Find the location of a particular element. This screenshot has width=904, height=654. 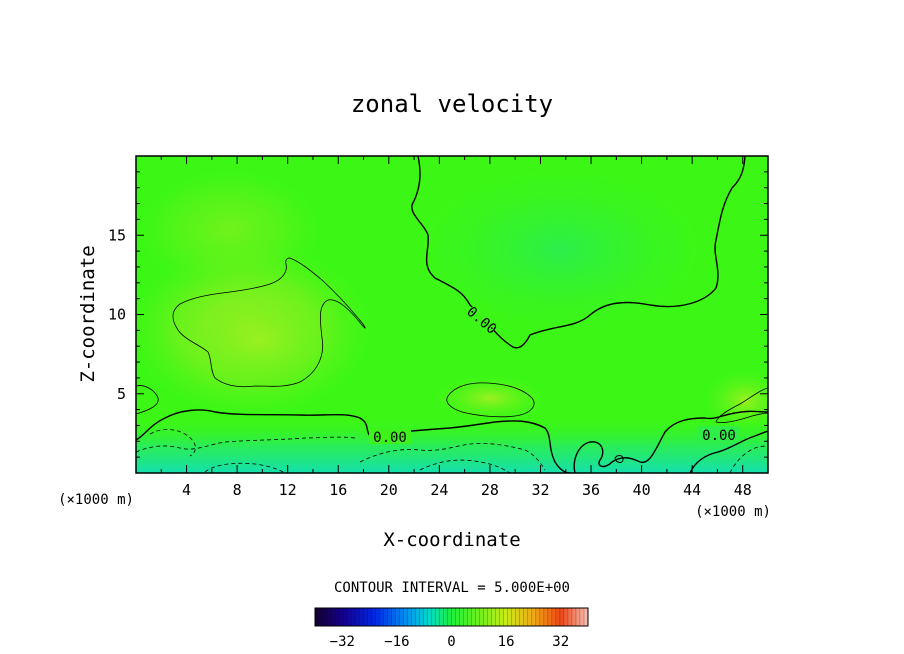

chart-title: zonal velocity is located at coordinates (452, 104).